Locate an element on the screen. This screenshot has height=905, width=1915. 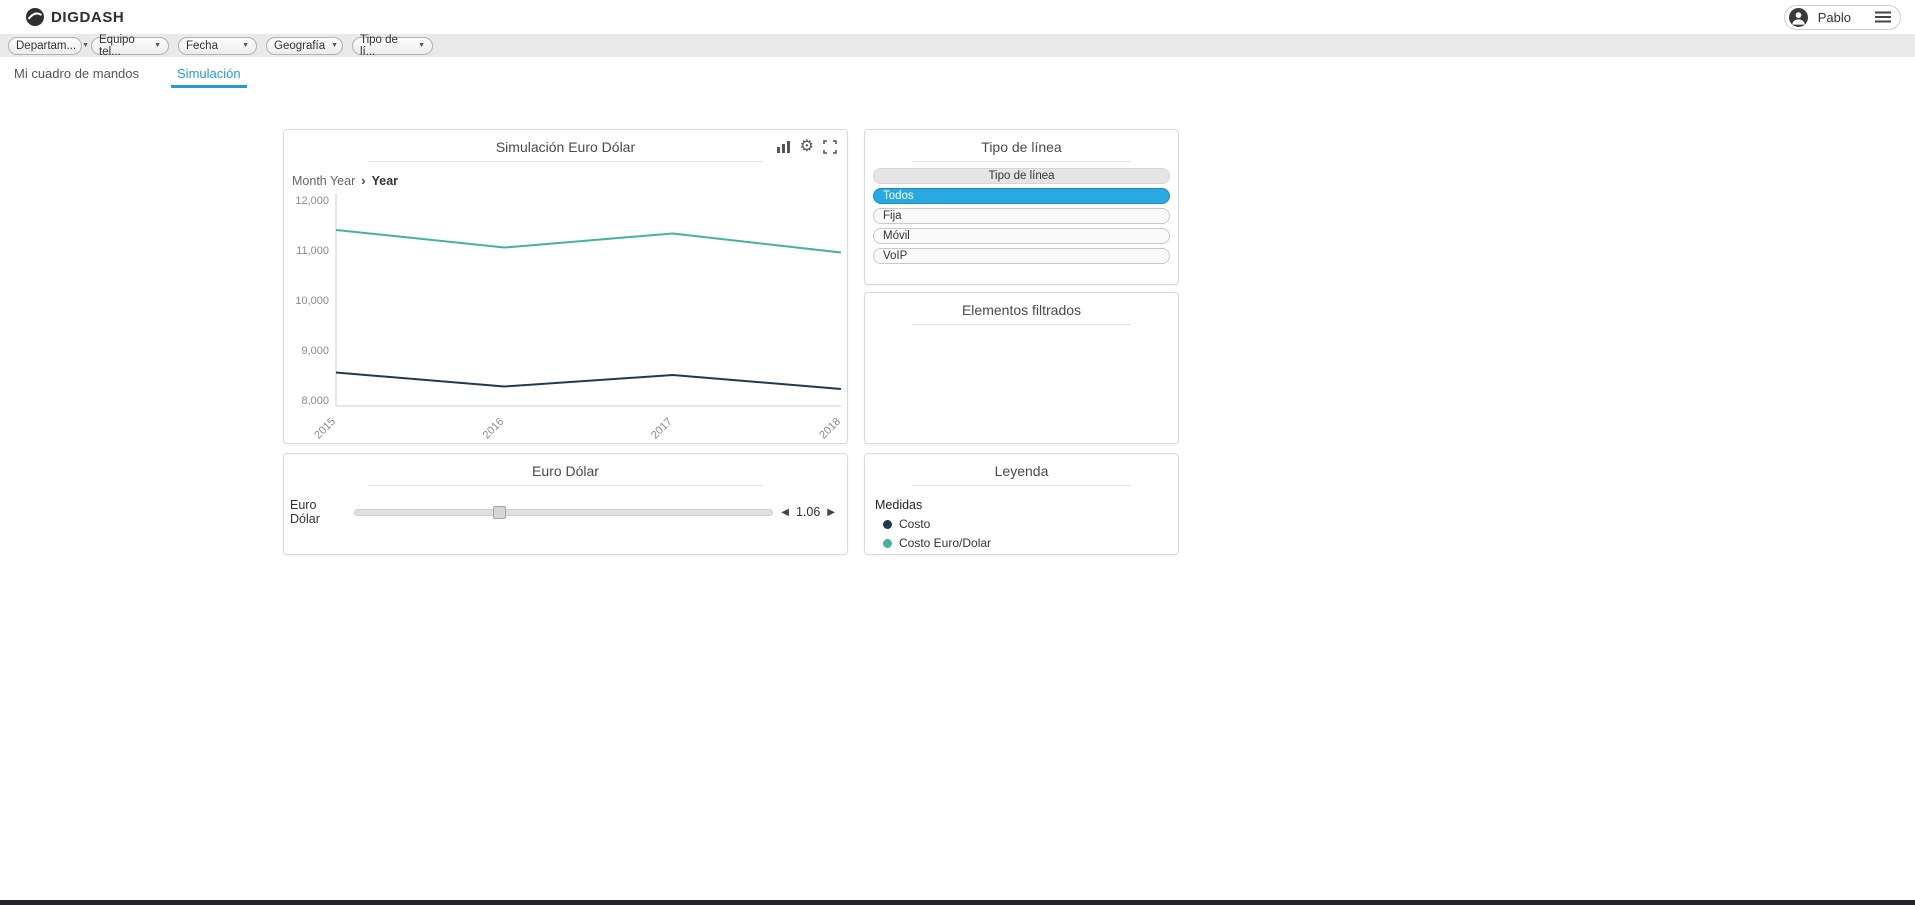
slider-value: 1.06 is located at coordinates (808, 512).